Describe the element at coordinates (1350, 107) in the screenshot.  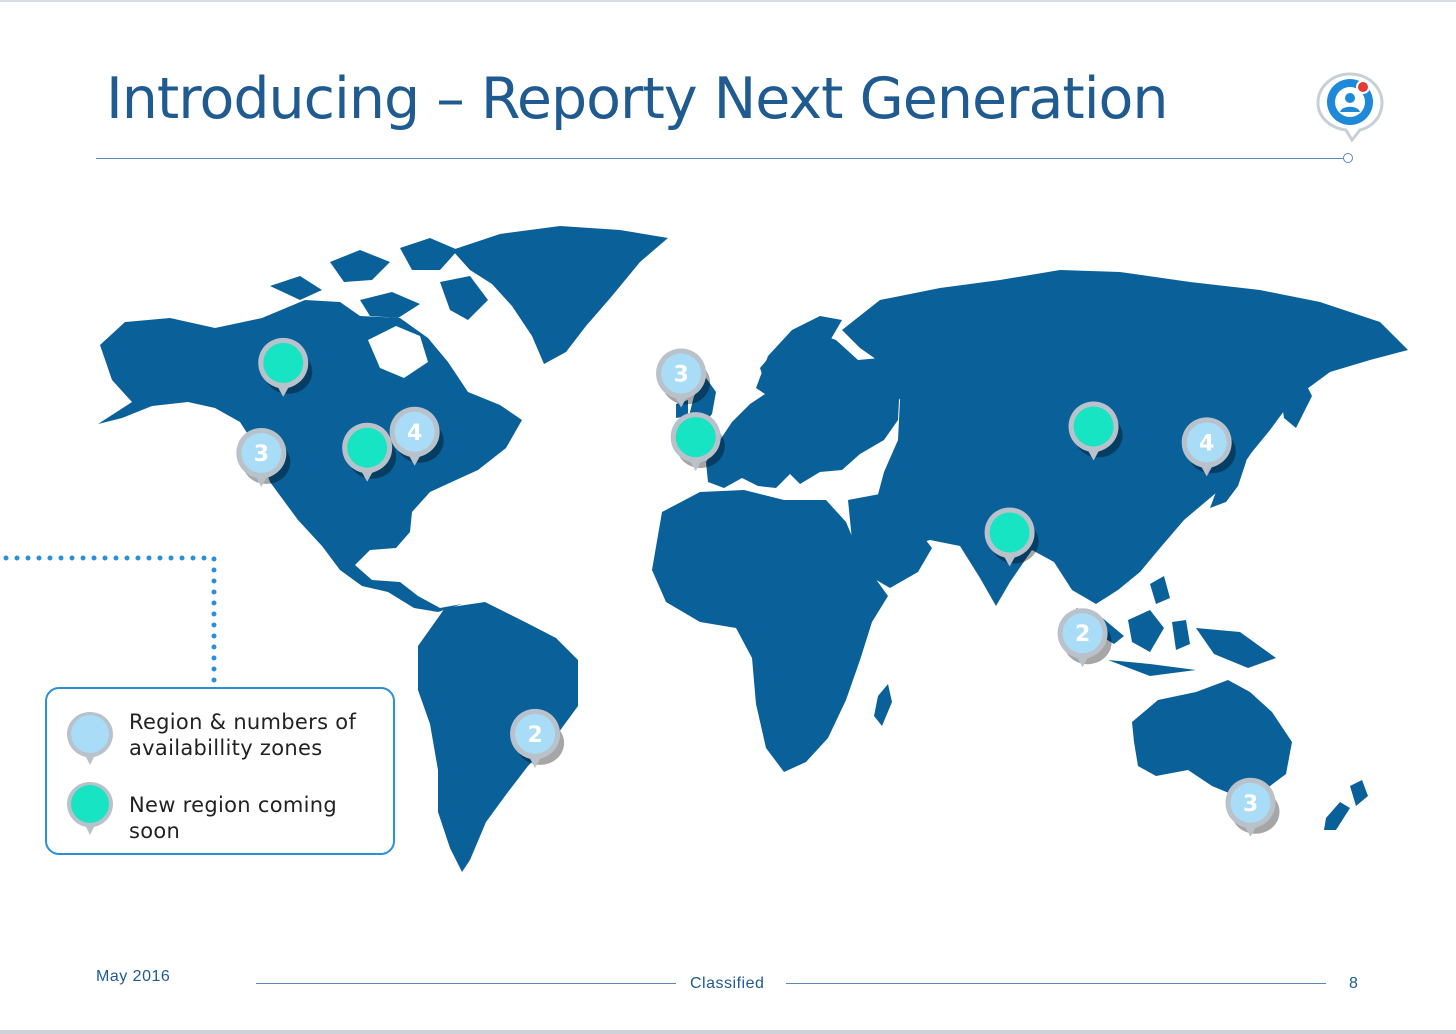
I see `reporty-logo-icon` at that location.